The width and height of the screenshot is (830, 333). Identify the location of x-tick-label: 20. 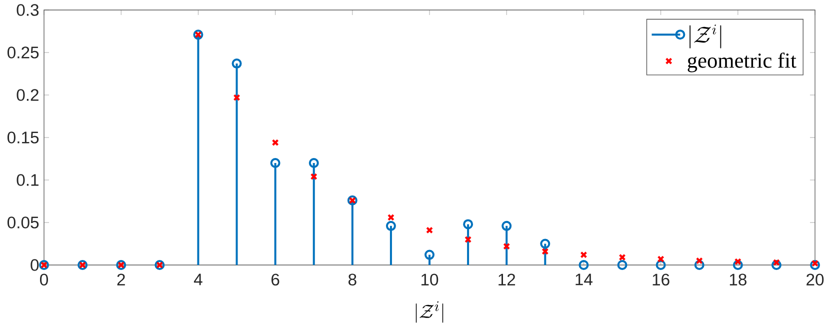
(815, 280).